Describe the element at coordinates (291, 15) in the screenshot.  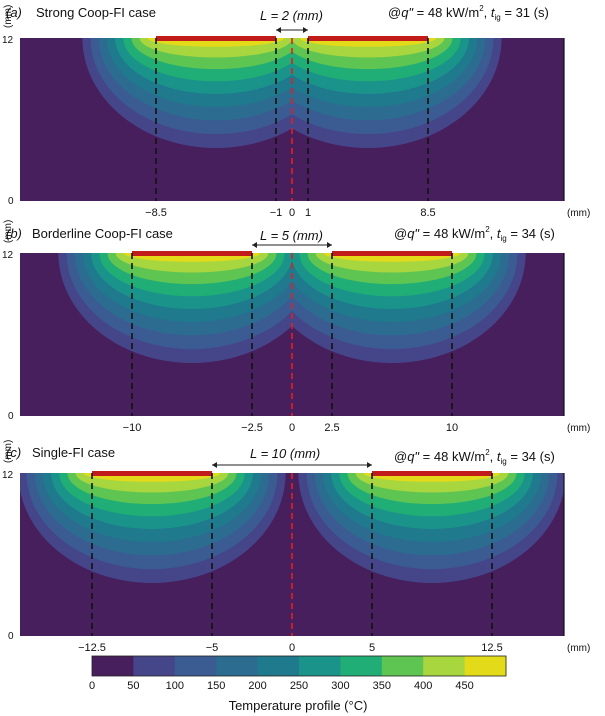
I see `panel-a-gap-label: L = 2 (mm)` at that location.